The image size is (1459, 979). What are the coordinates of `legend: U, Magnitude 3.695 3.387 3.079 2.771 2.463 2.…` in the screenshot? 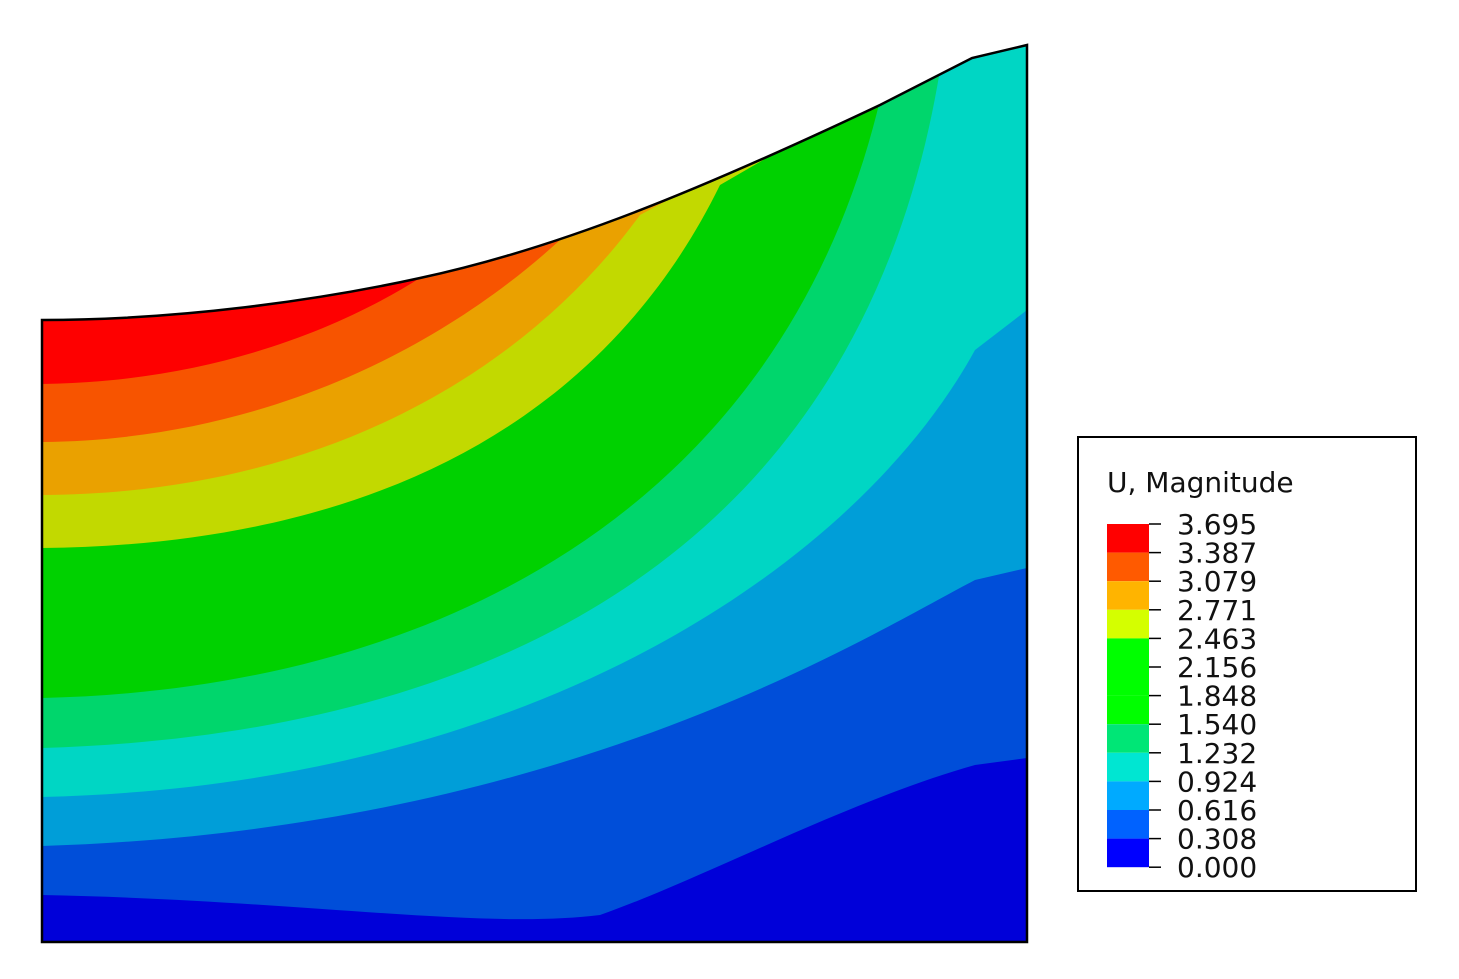 It's located at (1247, 664).